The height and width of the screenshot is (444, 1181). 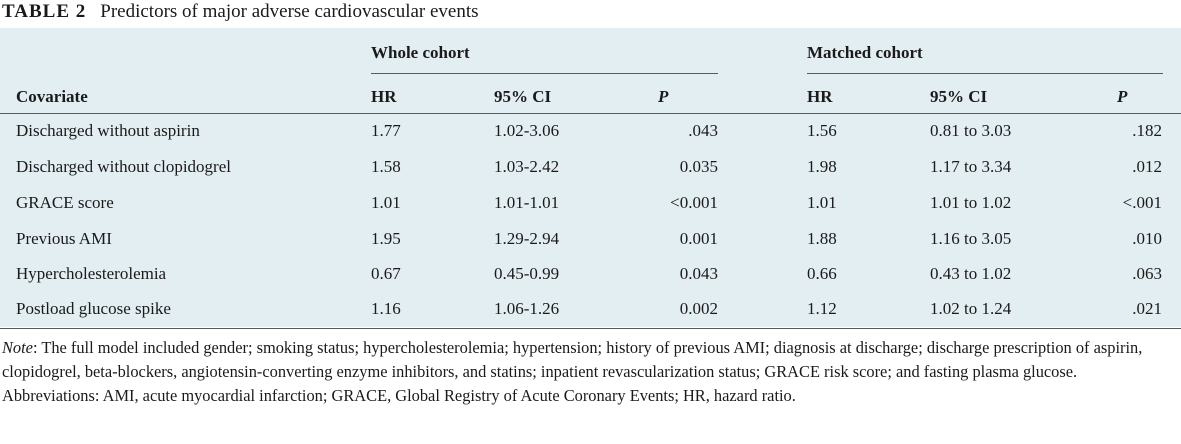 I want to click on cell-ci-matched: 1.02 to 1.24, so click(x=971, y=308).